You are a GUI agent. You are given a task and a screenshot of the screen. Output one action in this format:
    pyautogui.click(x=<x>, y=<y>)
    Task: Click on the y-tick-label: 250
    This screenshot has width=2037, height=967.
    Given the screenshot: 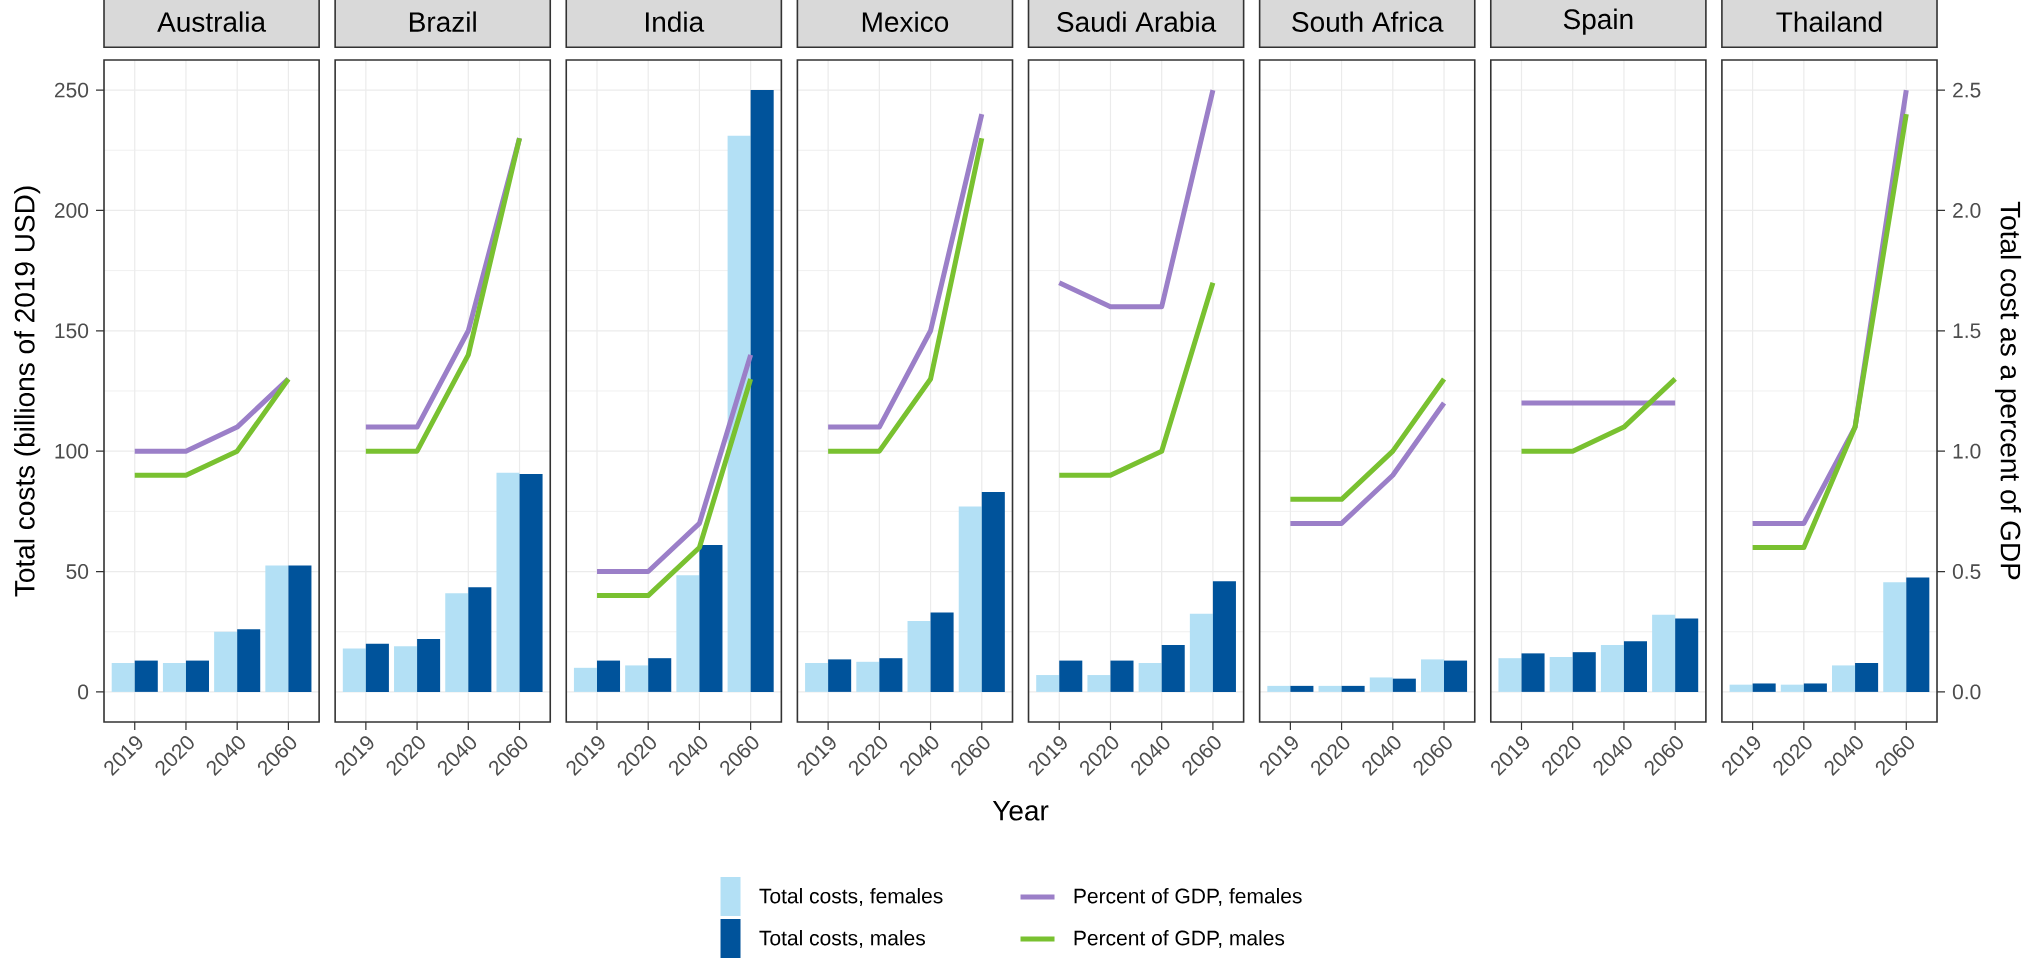 What is the action you would take?
    pyautogui.click(x=71, y=90)
    